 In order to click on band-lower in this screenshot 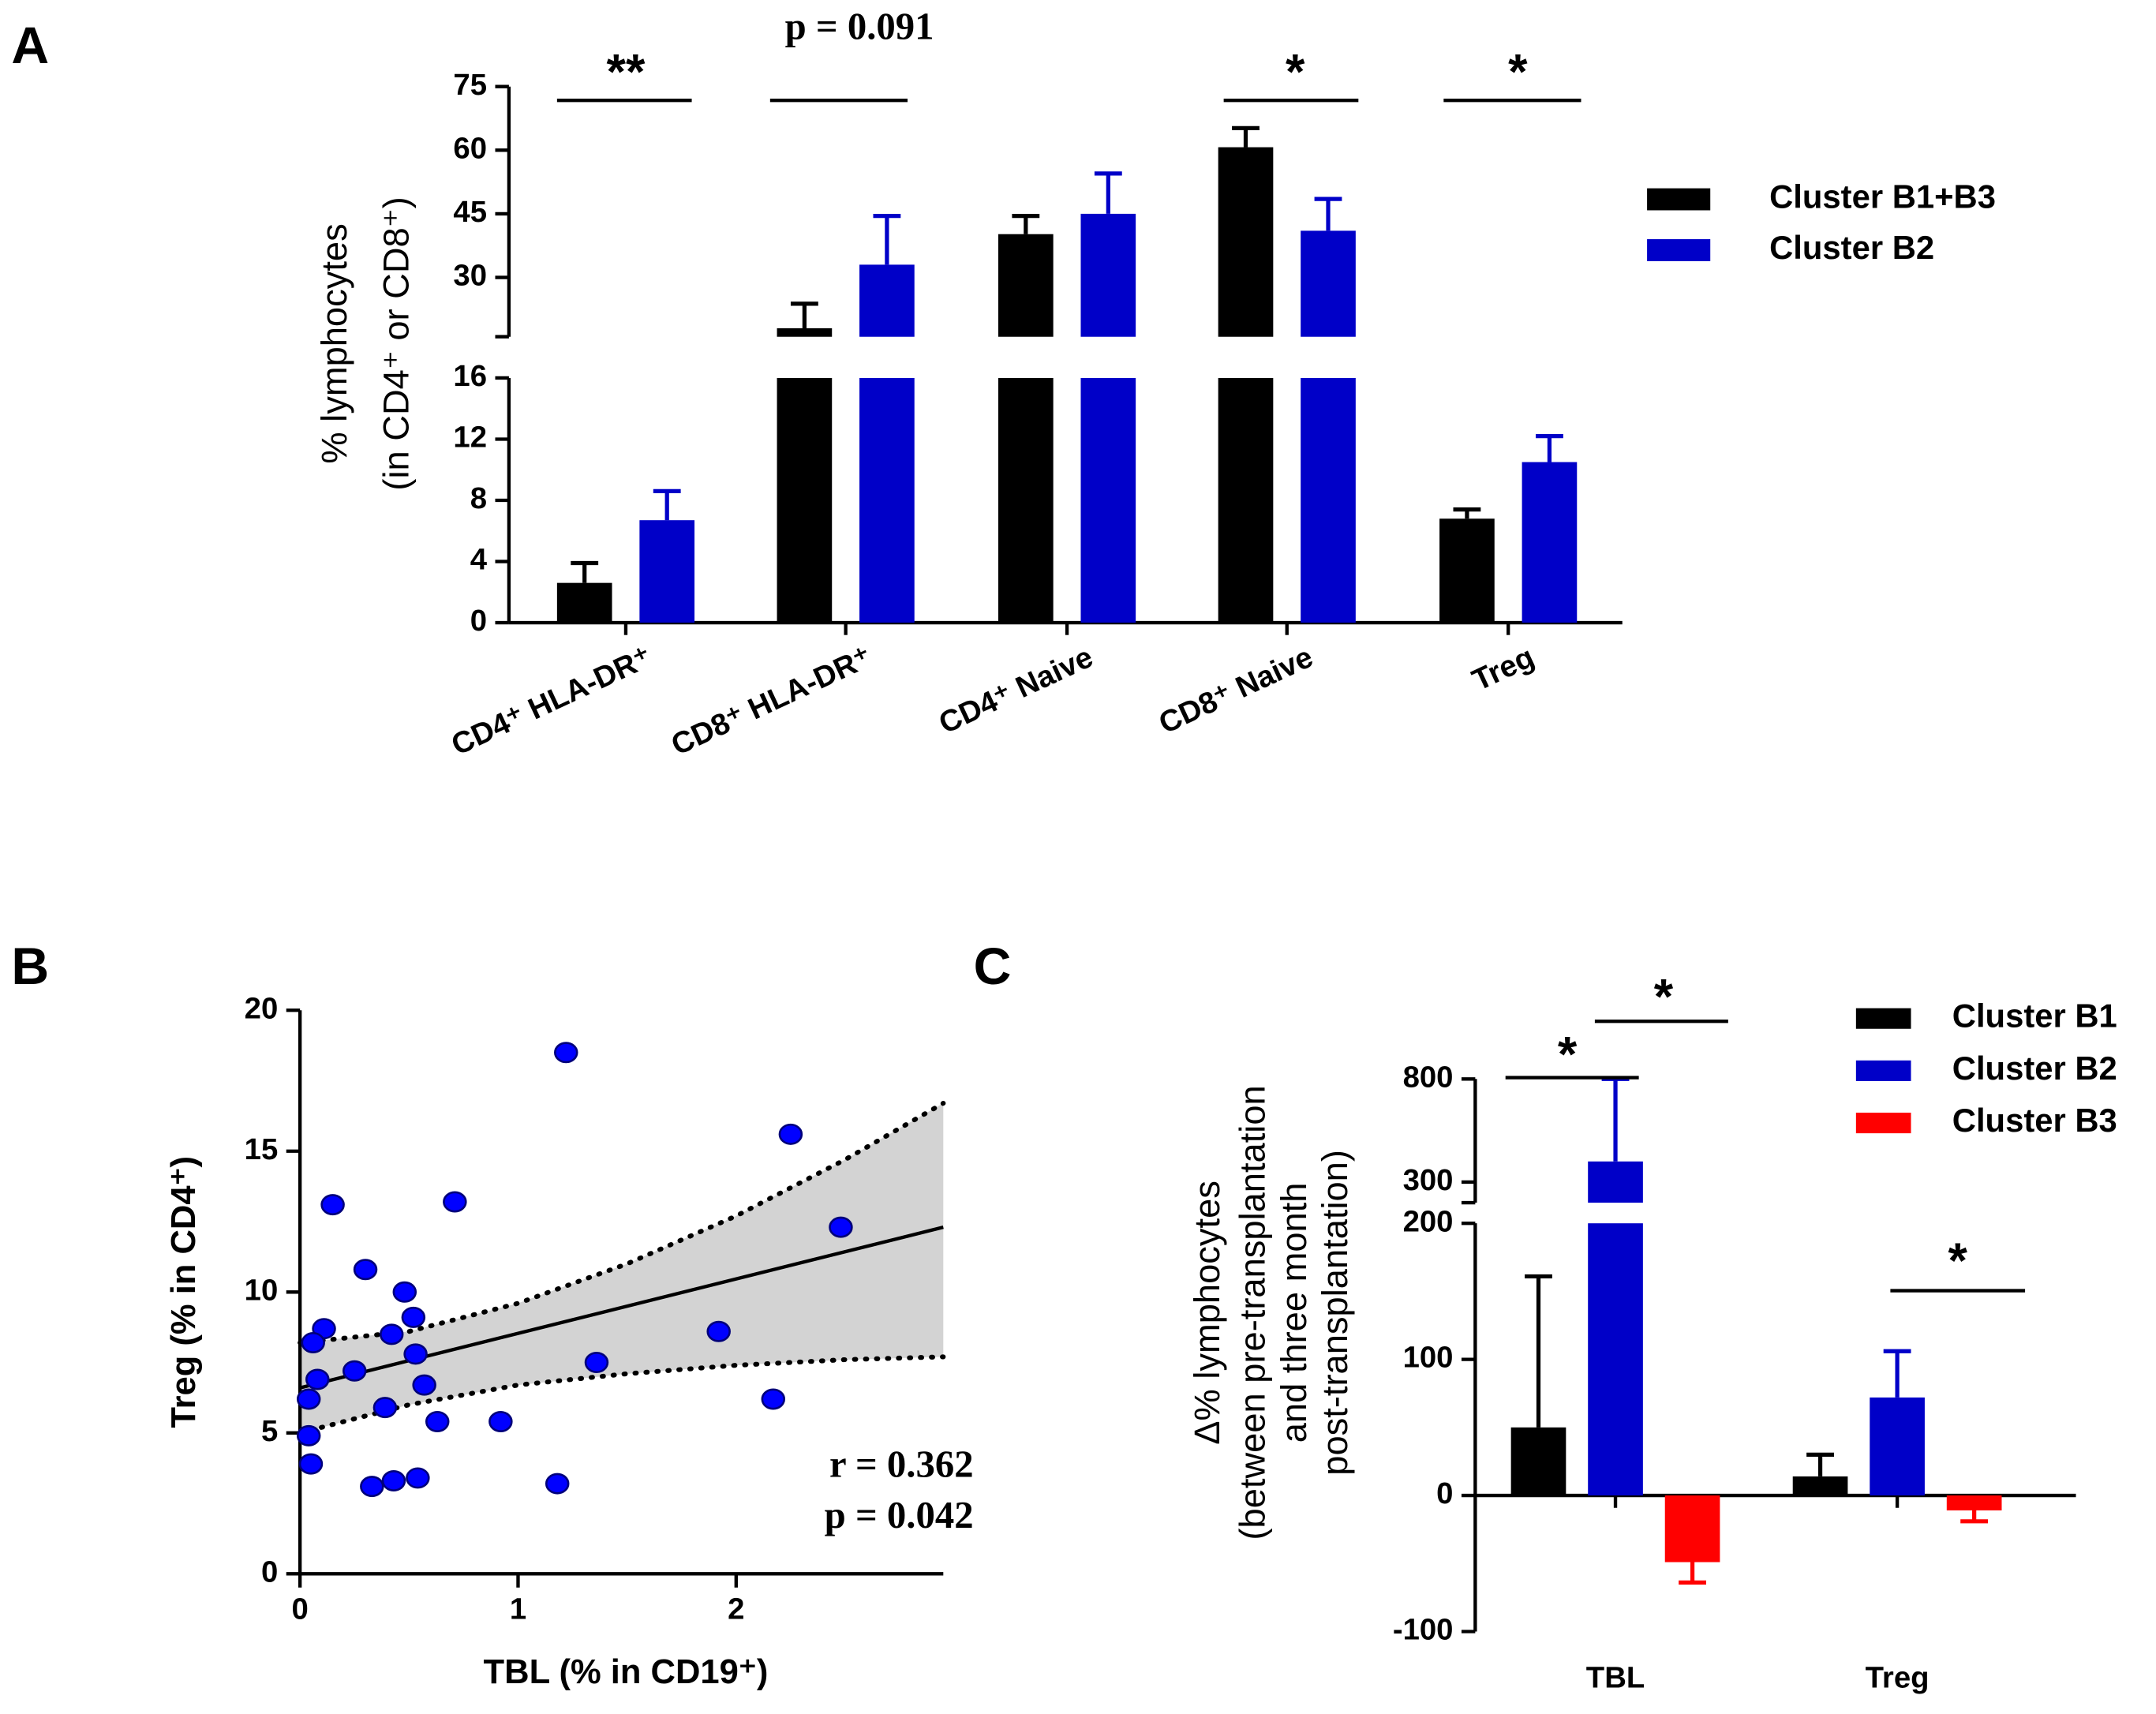, I will do `click(622, 1395)`.